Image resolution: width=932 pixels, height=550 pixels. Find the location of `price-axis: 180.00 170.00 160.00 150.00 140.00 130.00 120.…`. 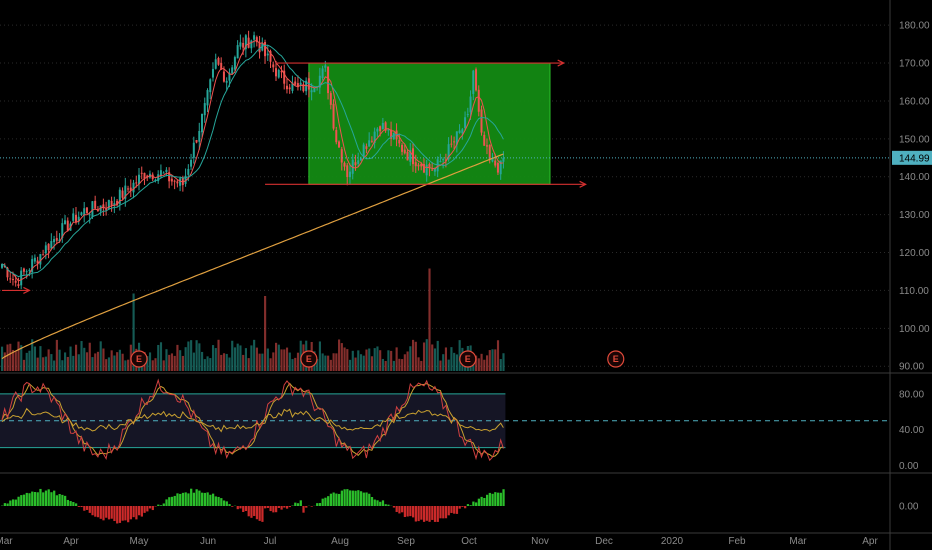

price-axis: 180.00 170.00 160.00 150.00 140.00 130.00 120.… is located at coordinates (912, 267).